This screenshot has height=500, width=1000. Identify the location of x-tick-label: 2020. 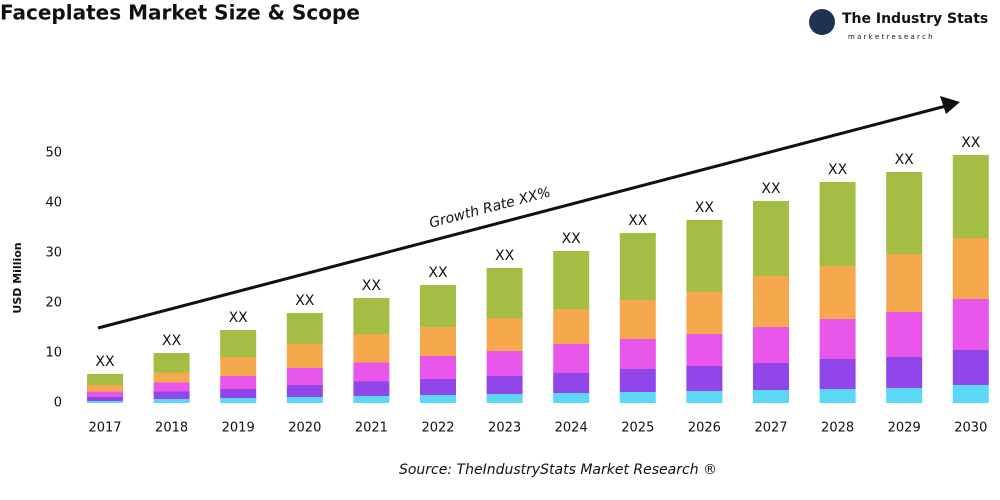
(304, 428).